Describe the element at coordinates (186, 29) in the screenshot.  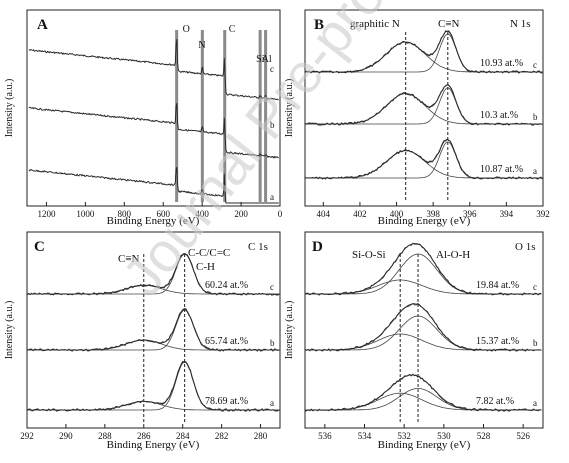
I see `peak-label: O` at that location.